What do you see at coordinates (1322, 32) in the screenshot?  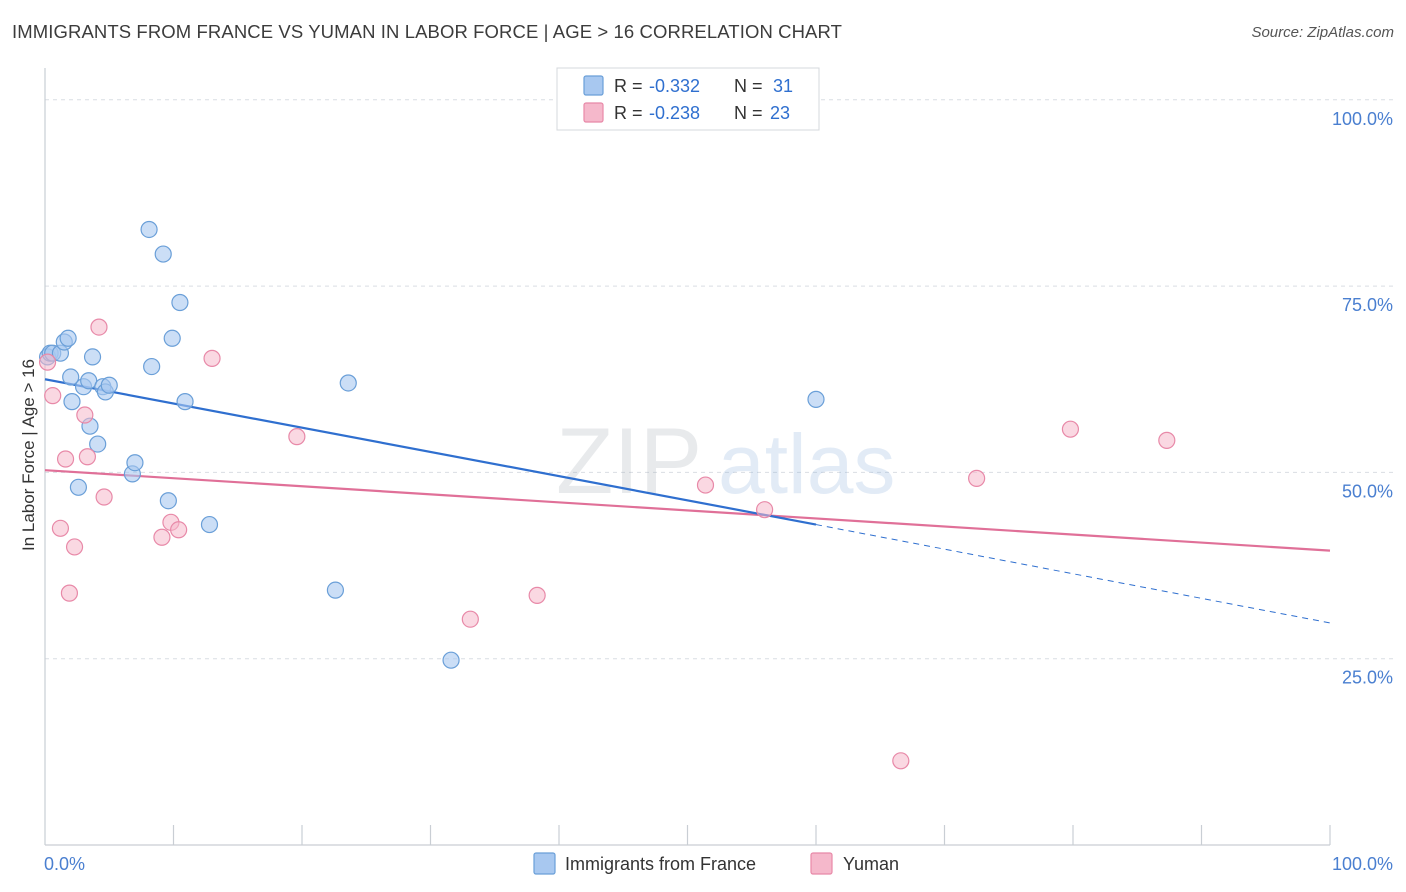 I see `source-credit: Source: ZipAtlas.com` at bounding box center [1322, 32].